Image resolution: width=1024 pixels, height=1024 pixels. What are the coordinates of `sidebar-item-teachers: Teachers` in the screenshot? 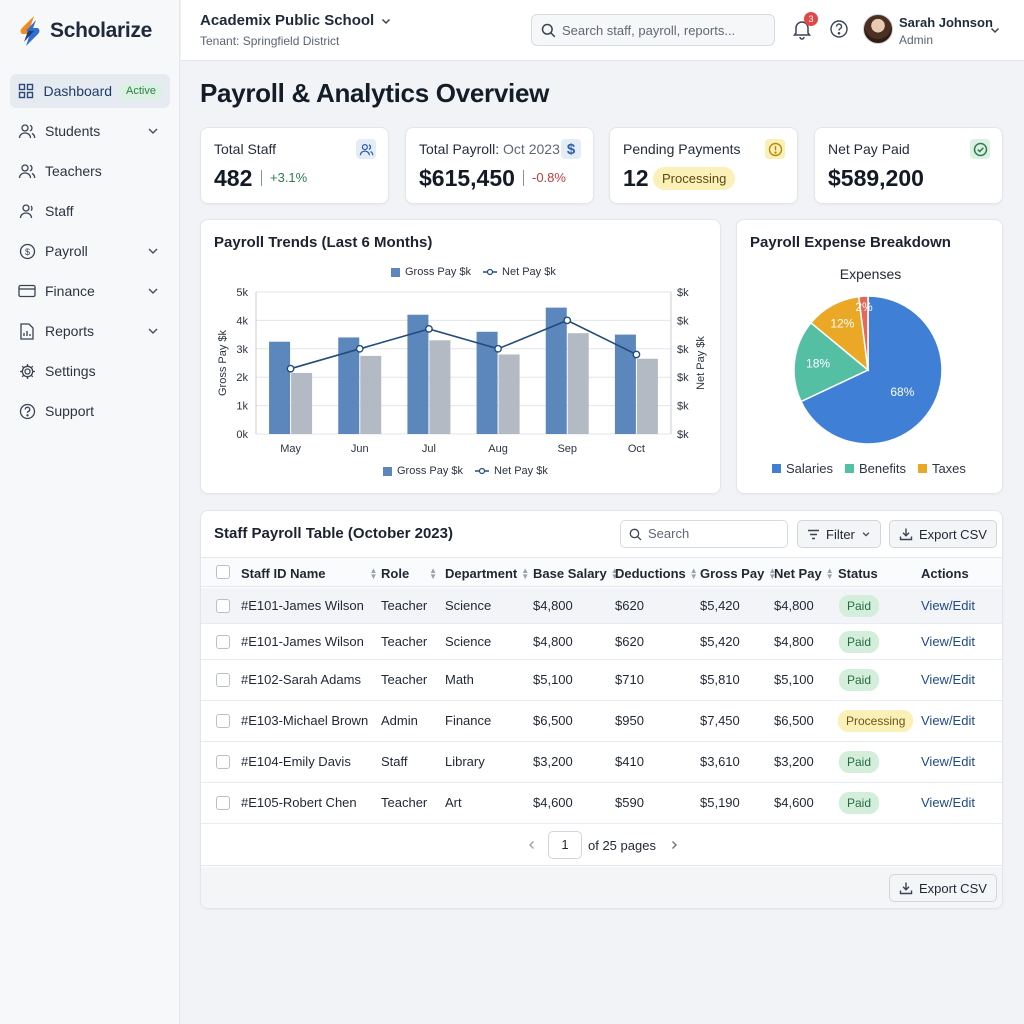 It's located at (90, 171).